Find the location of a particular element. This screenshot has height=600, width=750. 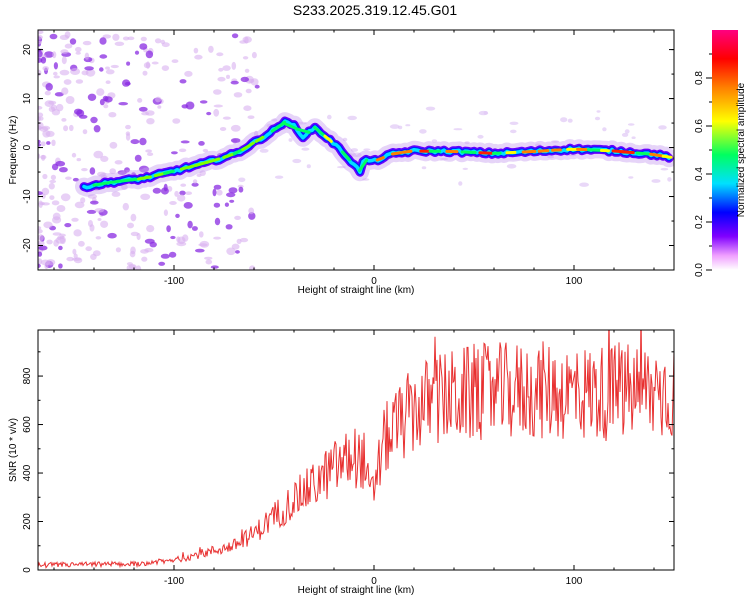

y-tick-label: 200 is located at coordinates (27, 521).